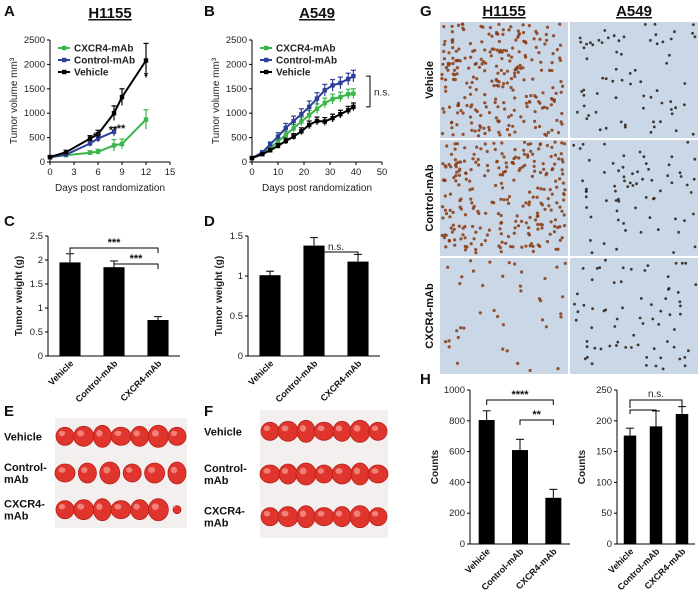 This screenshot has width=700, height=609. Describe the element at coordinates (40, 356) in the screenshot. I see `chart-c-y-tick-label: 0` at that location.